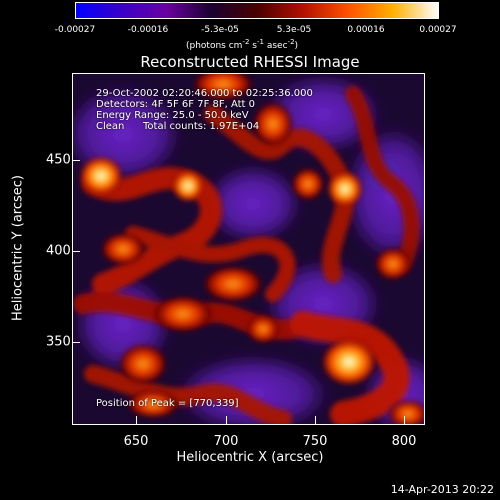  What do you see at coordinates (176, 104) in the screenshot?
I see `info-detectors: Detectors: 4F 5F 6F 7F 8F, Att 0` at bounding box center [176, 104].